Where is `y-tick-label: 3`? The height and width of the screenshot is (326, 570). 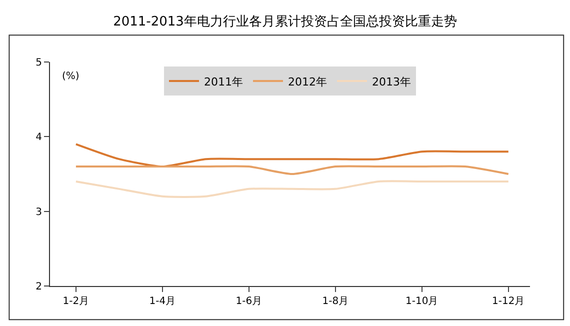 y-tick-label: 3 is located at coordinates (39, 212).